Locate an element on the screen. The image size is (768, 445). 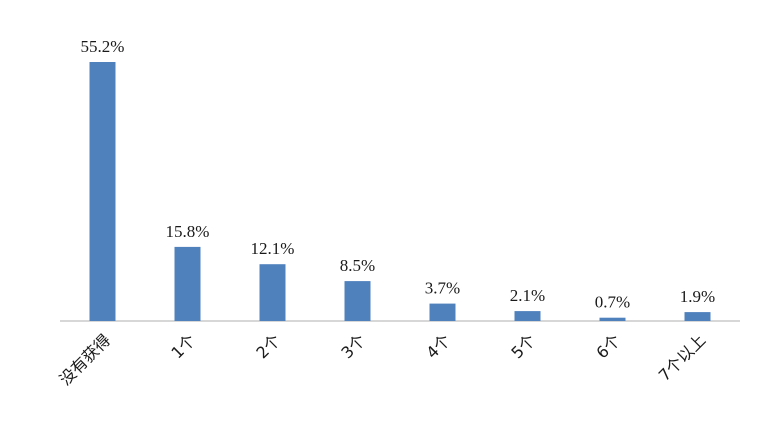
x-tick-label-8: 7个以上 is located at coordinates (682, 357).